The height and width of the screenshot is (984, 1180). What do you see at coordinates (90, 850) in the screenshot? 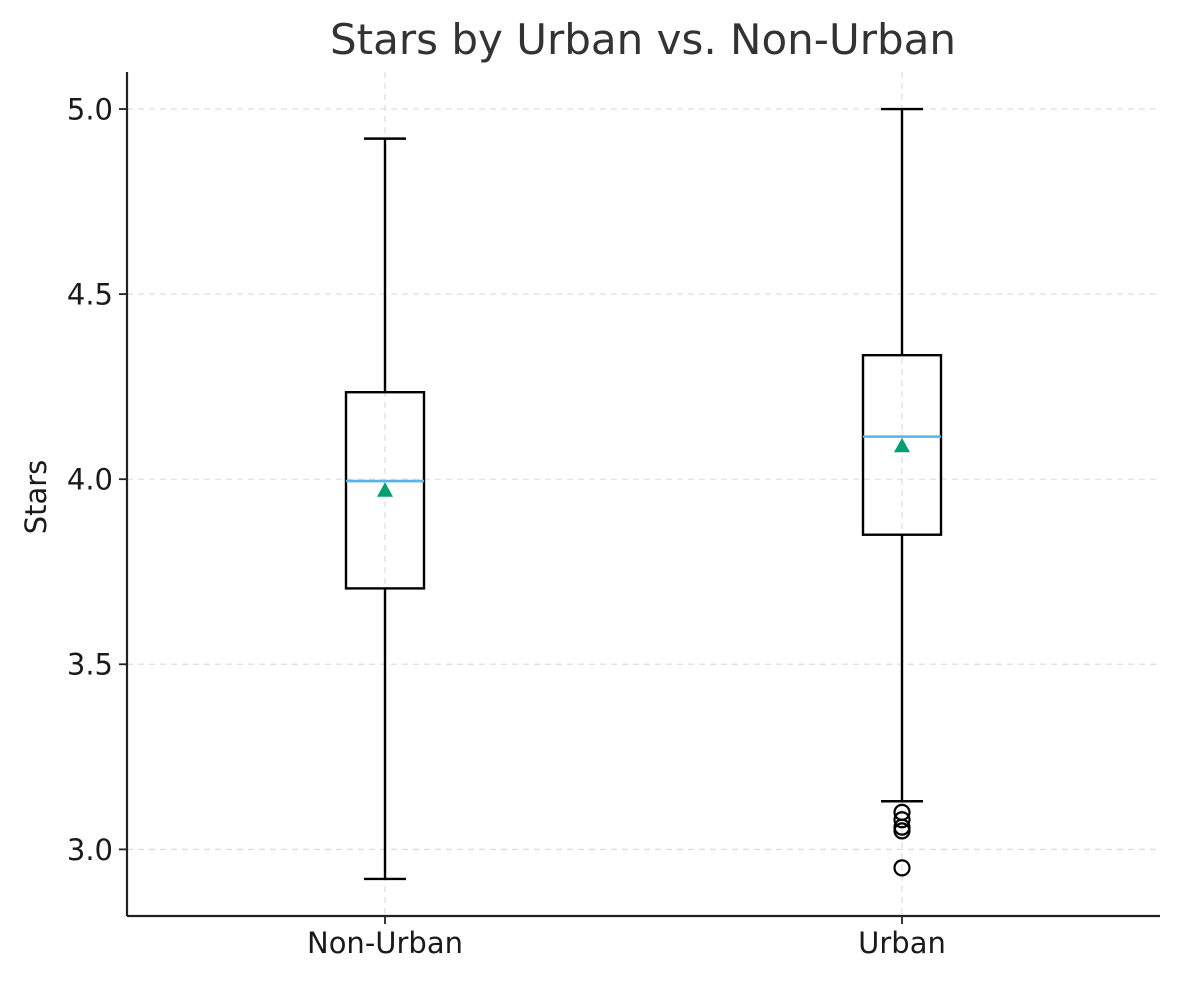
I see `y-tick-label: 3.0` at bounding box center [90, 850].